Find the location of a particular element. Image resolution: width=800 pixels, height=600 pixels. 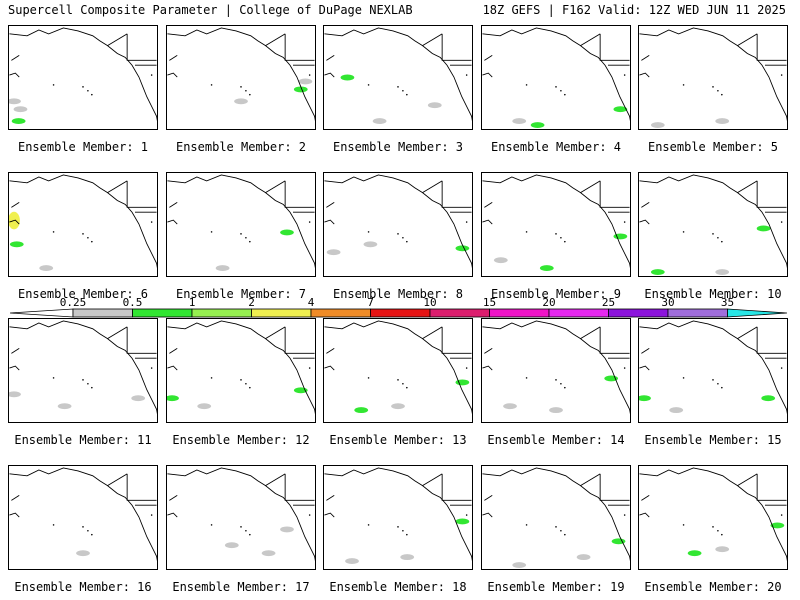

ensemble-member-label: Ensemble Member: 2 is located at coordinates (241, 147).